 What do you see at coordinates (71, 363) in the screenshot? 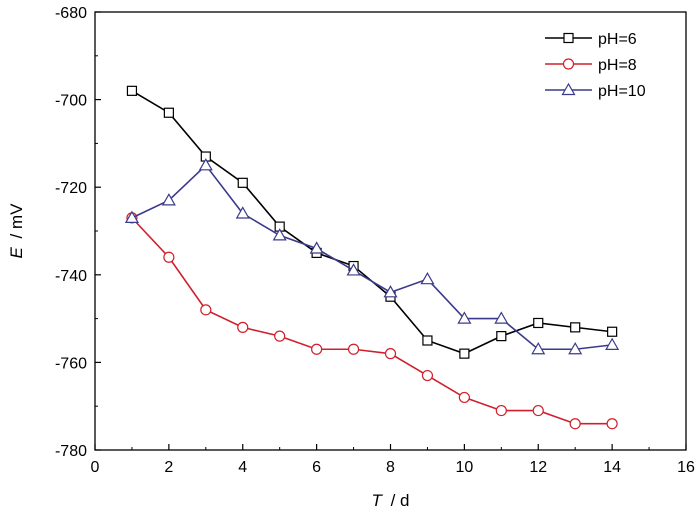
I see `y-tick-label: -760` at bounding box center [71, 363].